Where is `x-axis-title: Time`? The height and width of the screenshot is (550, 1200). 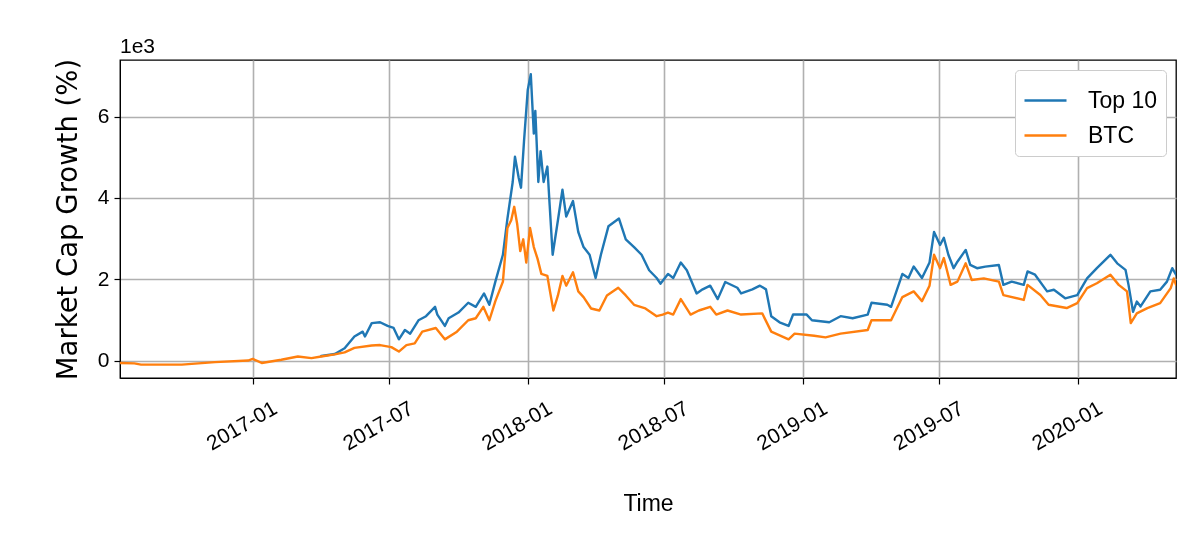
x-axis-title: Time is located at coordinates (648, 502).